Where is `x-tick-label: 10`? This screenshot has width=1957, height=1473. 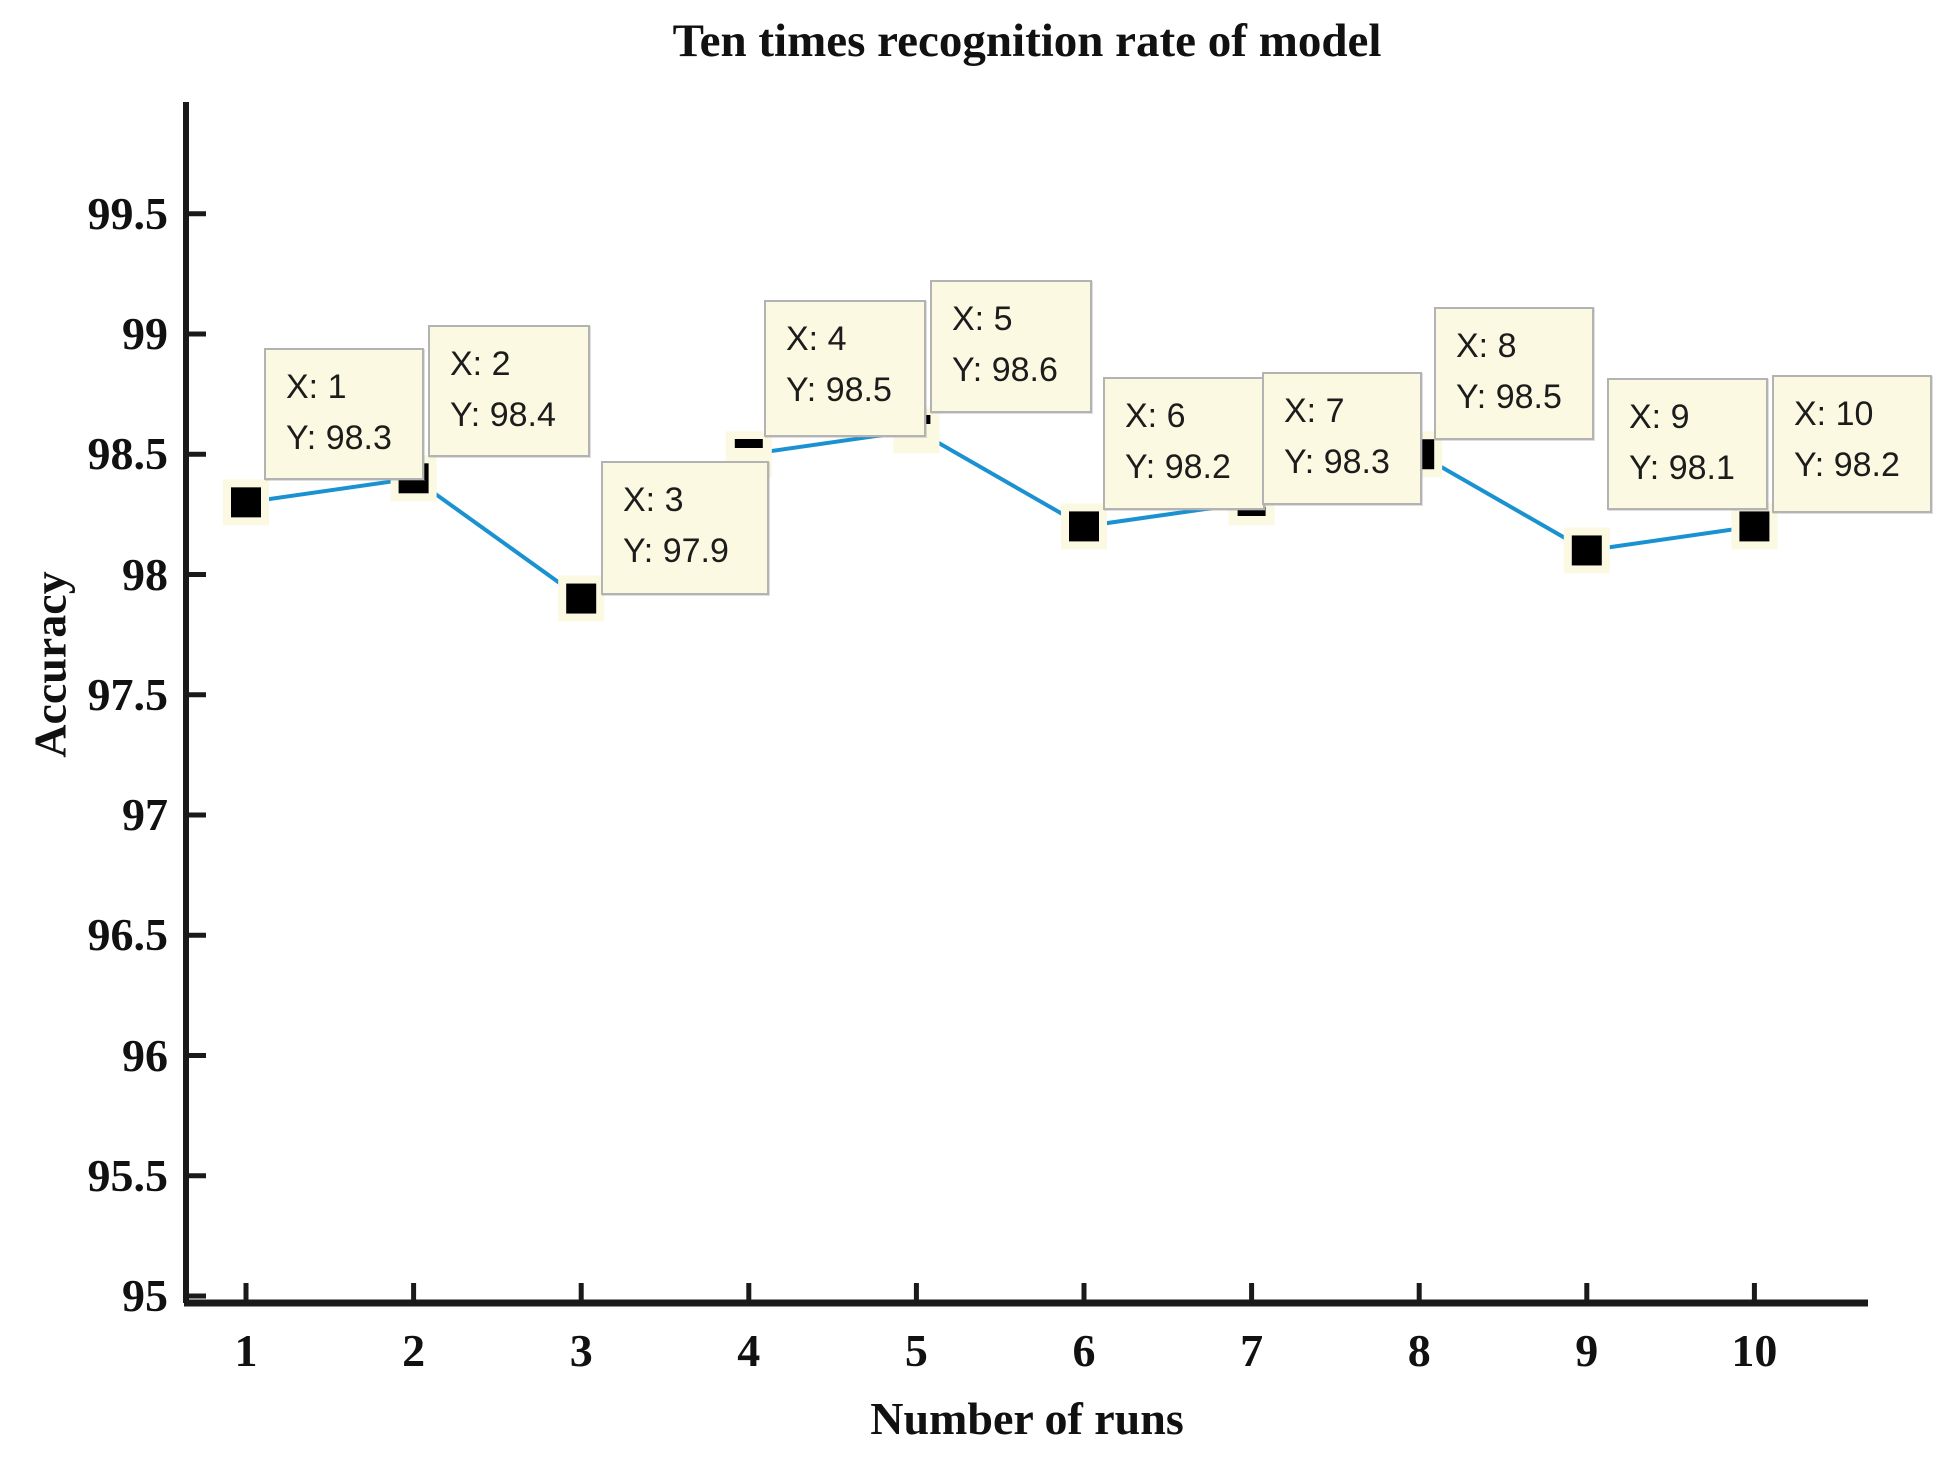
x-tick-label: 10 is located at coordinates (1754, 1350).